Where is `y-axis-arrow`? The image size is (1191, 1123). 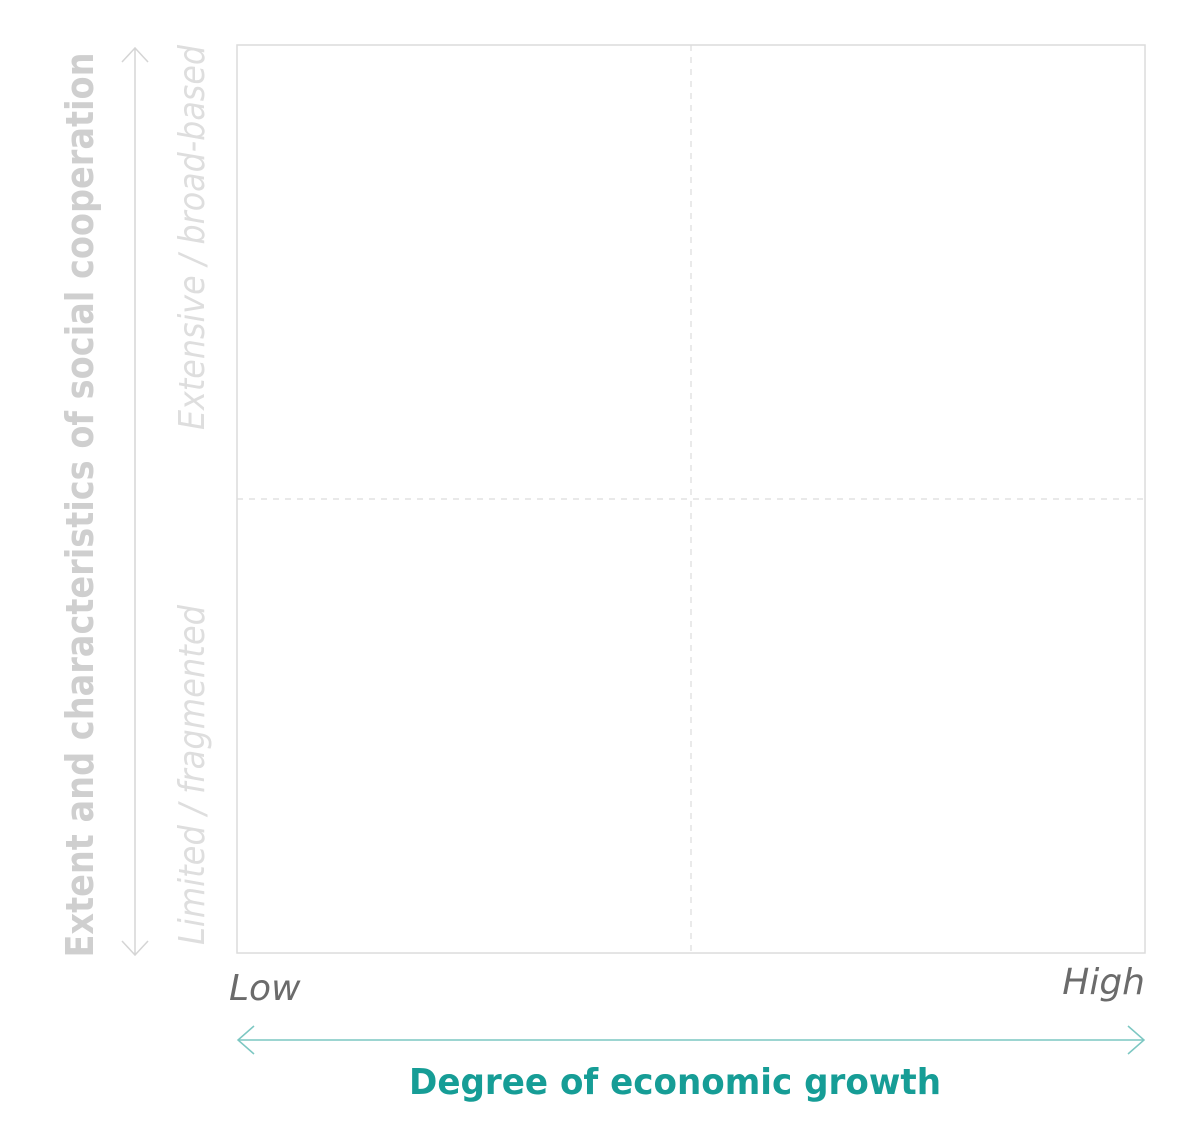
y-axis-arrow is located at coordinates (135, 501).